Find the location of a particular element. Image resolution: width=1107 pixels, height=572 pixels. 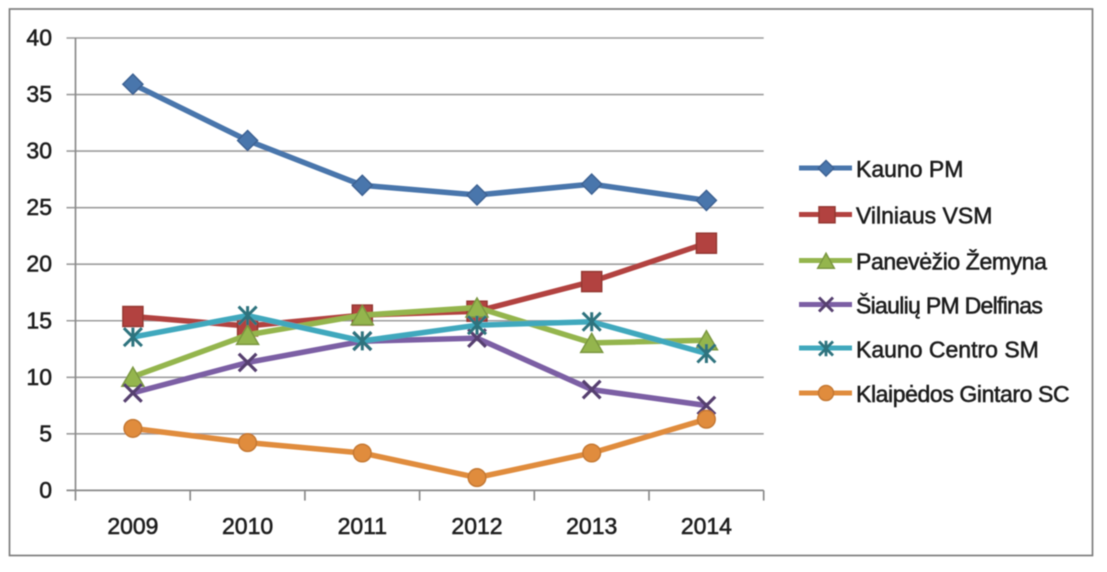

svg-text: Kauno Centro SM is located at coordinates (947, 350).